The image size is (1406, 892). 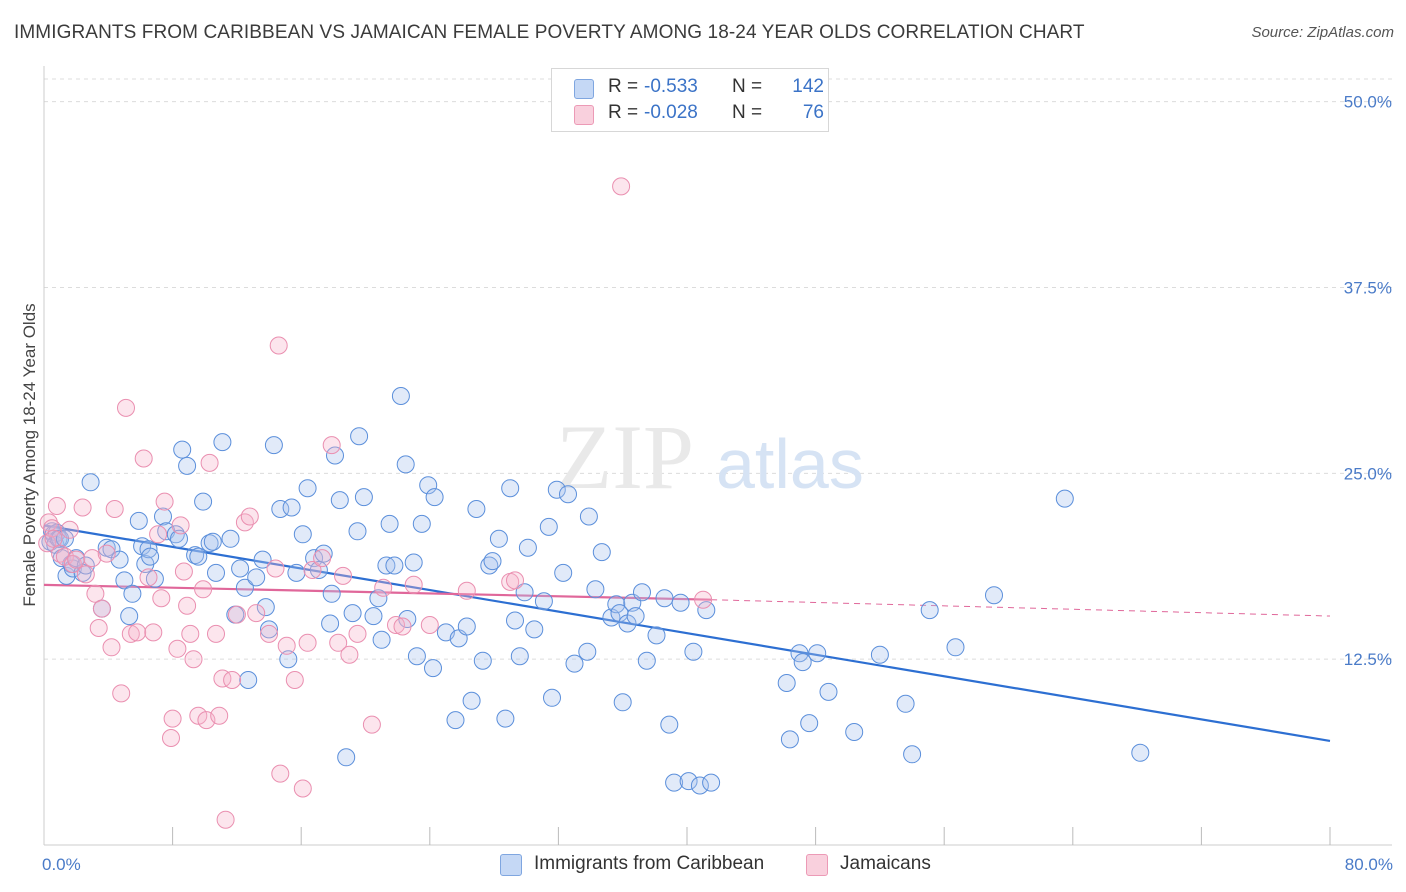 I want to click on series-label-caribbean: Immigrants from Caribbean, so click(x=649, y=863).